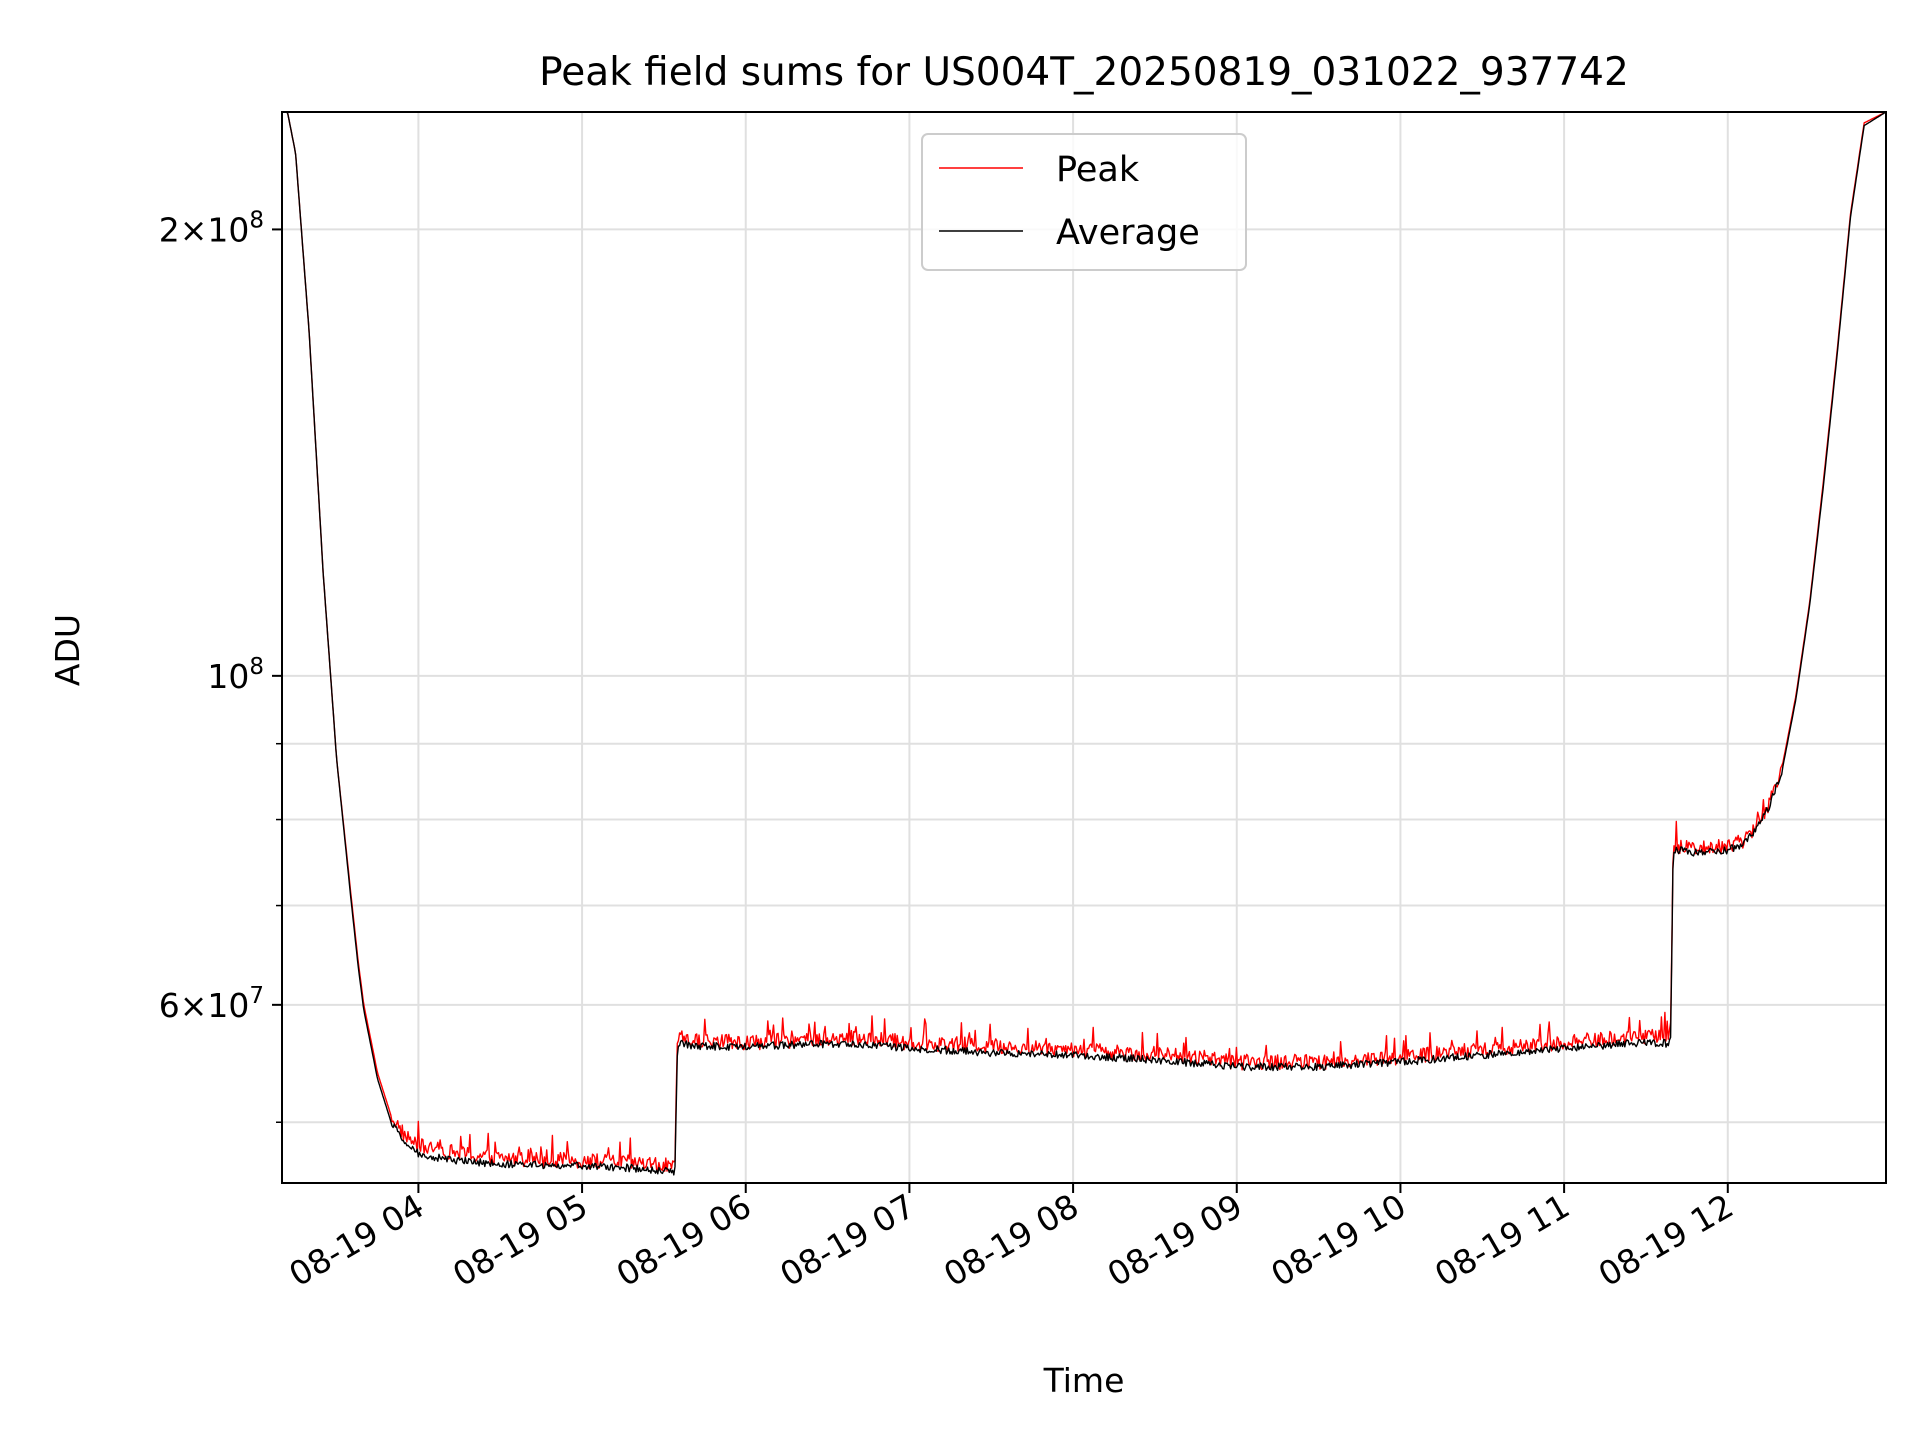 Image resolution: width=1920 pixels, height=1444 pixels. I want to click on y-axis-label: ADU, so click(67, 650).